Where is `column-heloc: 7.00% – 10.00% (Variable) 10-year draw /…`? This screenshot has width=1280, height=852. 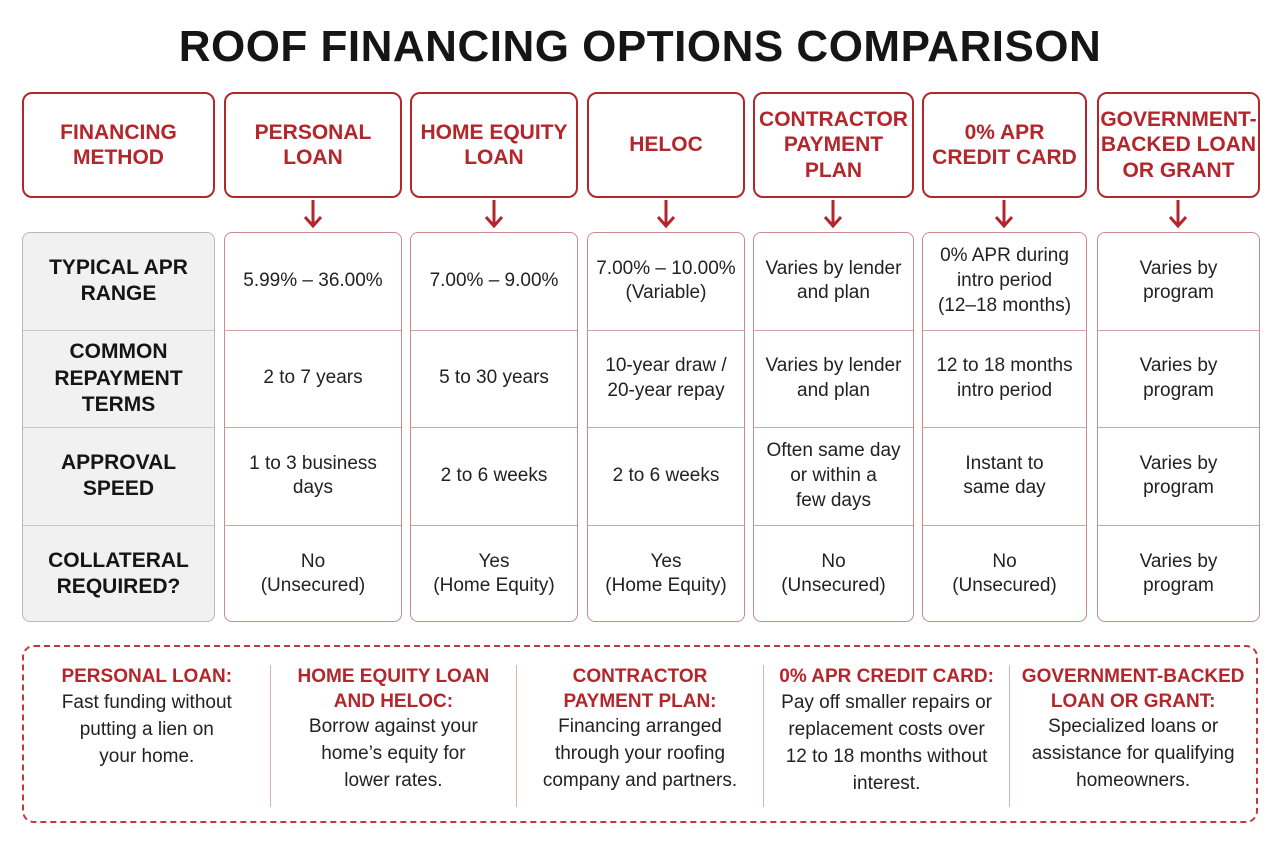 column-heloc: 7.00% – 10.00% (Variable) 10-year draw /… is located at coordinates (666, 427).